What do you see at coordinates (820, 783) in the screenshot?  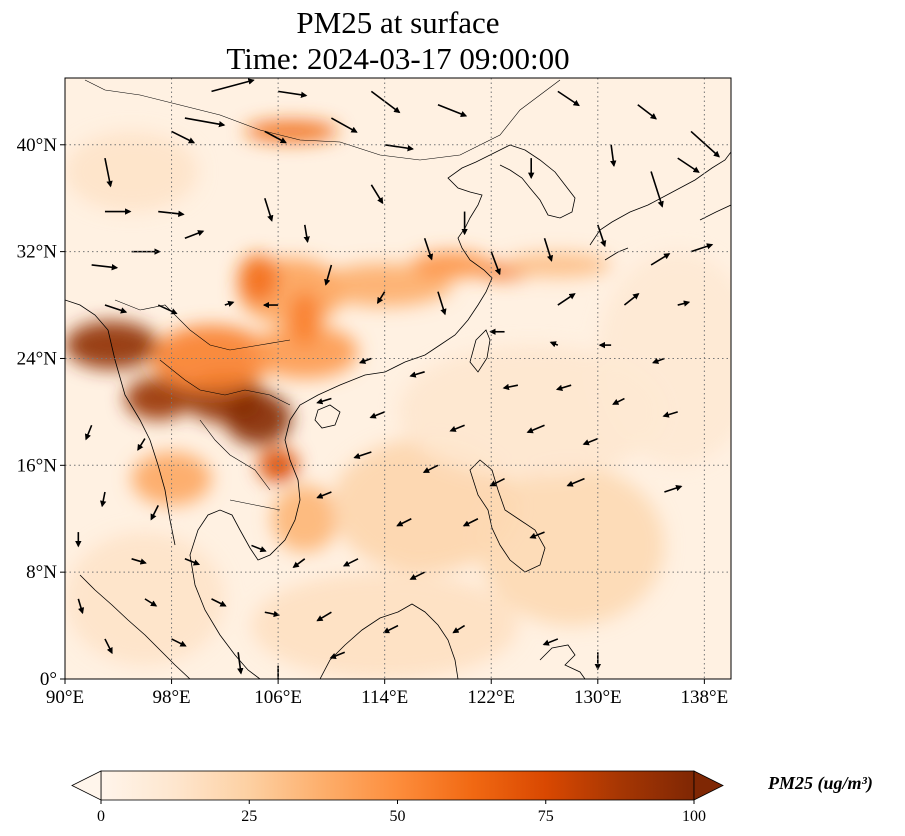 I see `colorbar-label: PM25 (ug/m³)` at bounding box center [820, 783].